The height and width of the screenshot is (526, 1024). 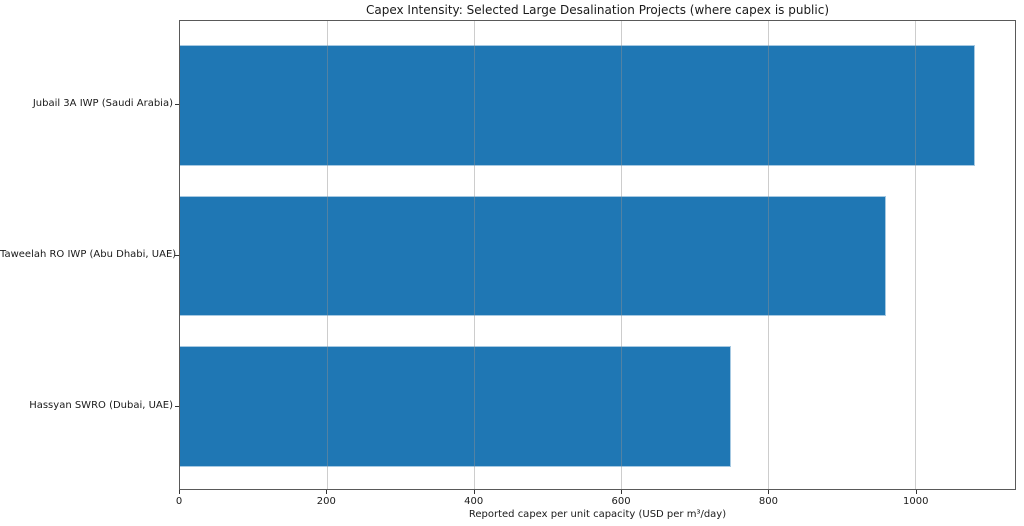 What do you see at coordinates (102, 104) in the screenshot?
I see `y-tick-label: Jubail 3A IWP (Saudi Arabia)` at bounding box center [102, 104].